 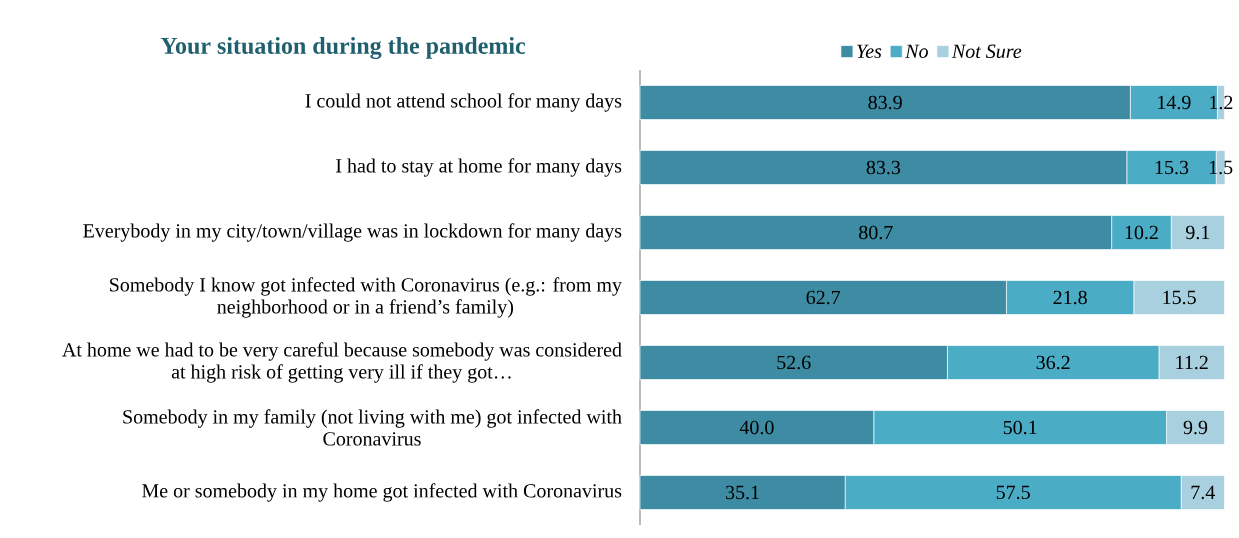 What do you see at coordinates (1221, 102) in the screenshot?
I see `data-label: 1.2` at bounding box center [1221, 102].